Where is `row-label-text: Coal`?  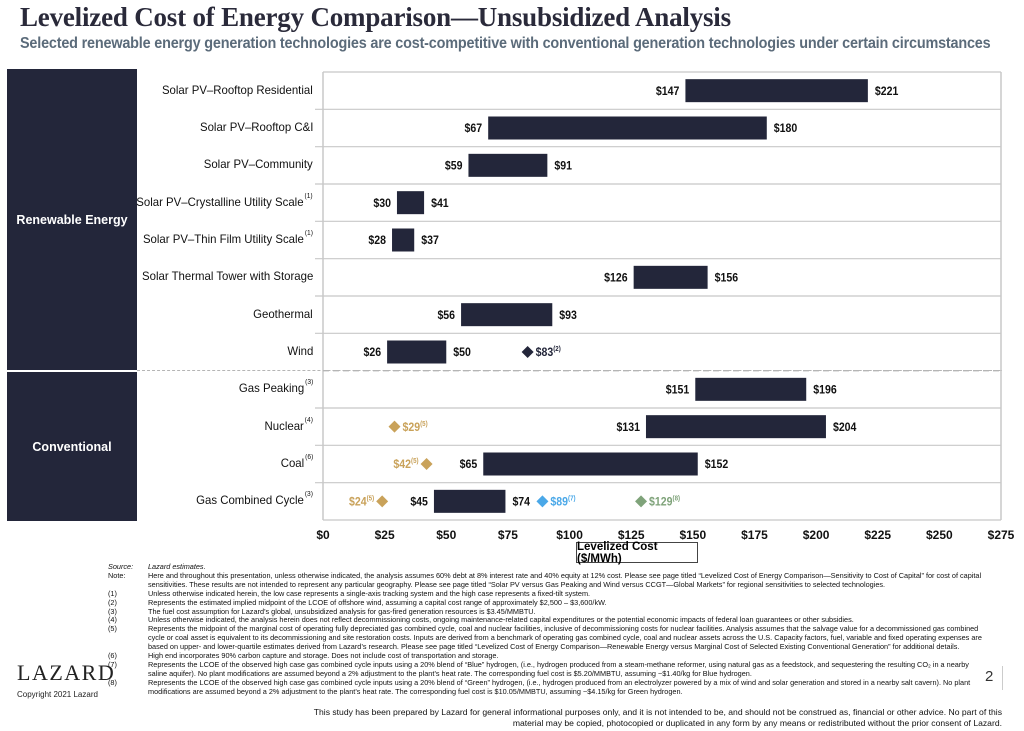
row-label-text: Coal is located at coordinates (292, 463).